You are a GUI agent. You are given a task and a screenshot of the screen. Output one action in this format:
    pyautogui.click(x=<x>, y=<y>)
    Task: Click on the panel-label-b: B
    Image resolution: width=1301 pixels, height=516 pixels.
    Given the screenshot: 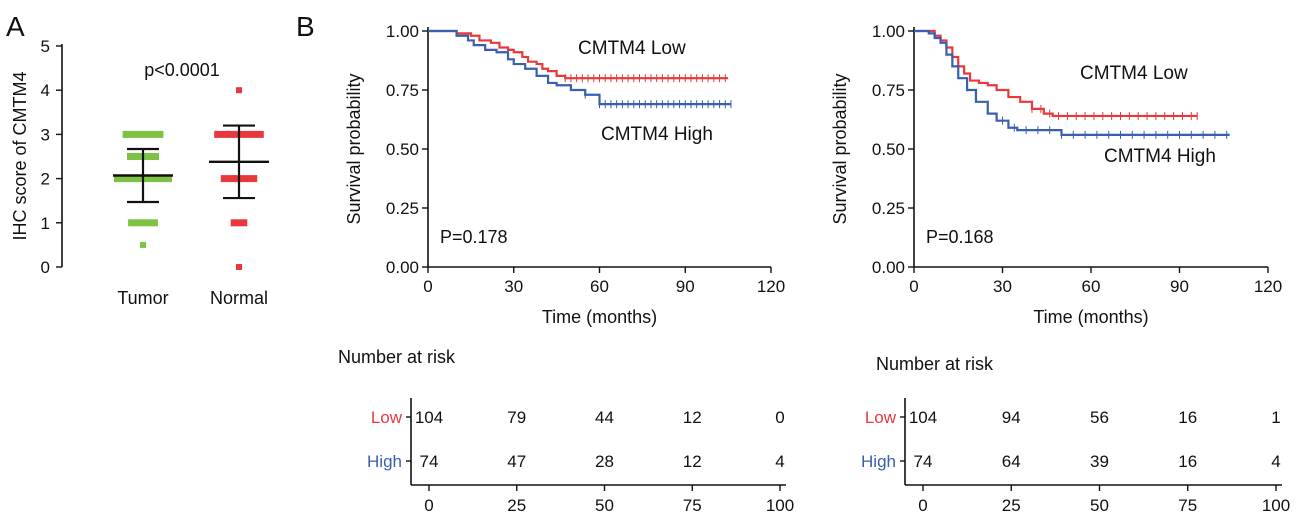 What is the action you would take?
    pyautogui.click(x=305, y=26)
    